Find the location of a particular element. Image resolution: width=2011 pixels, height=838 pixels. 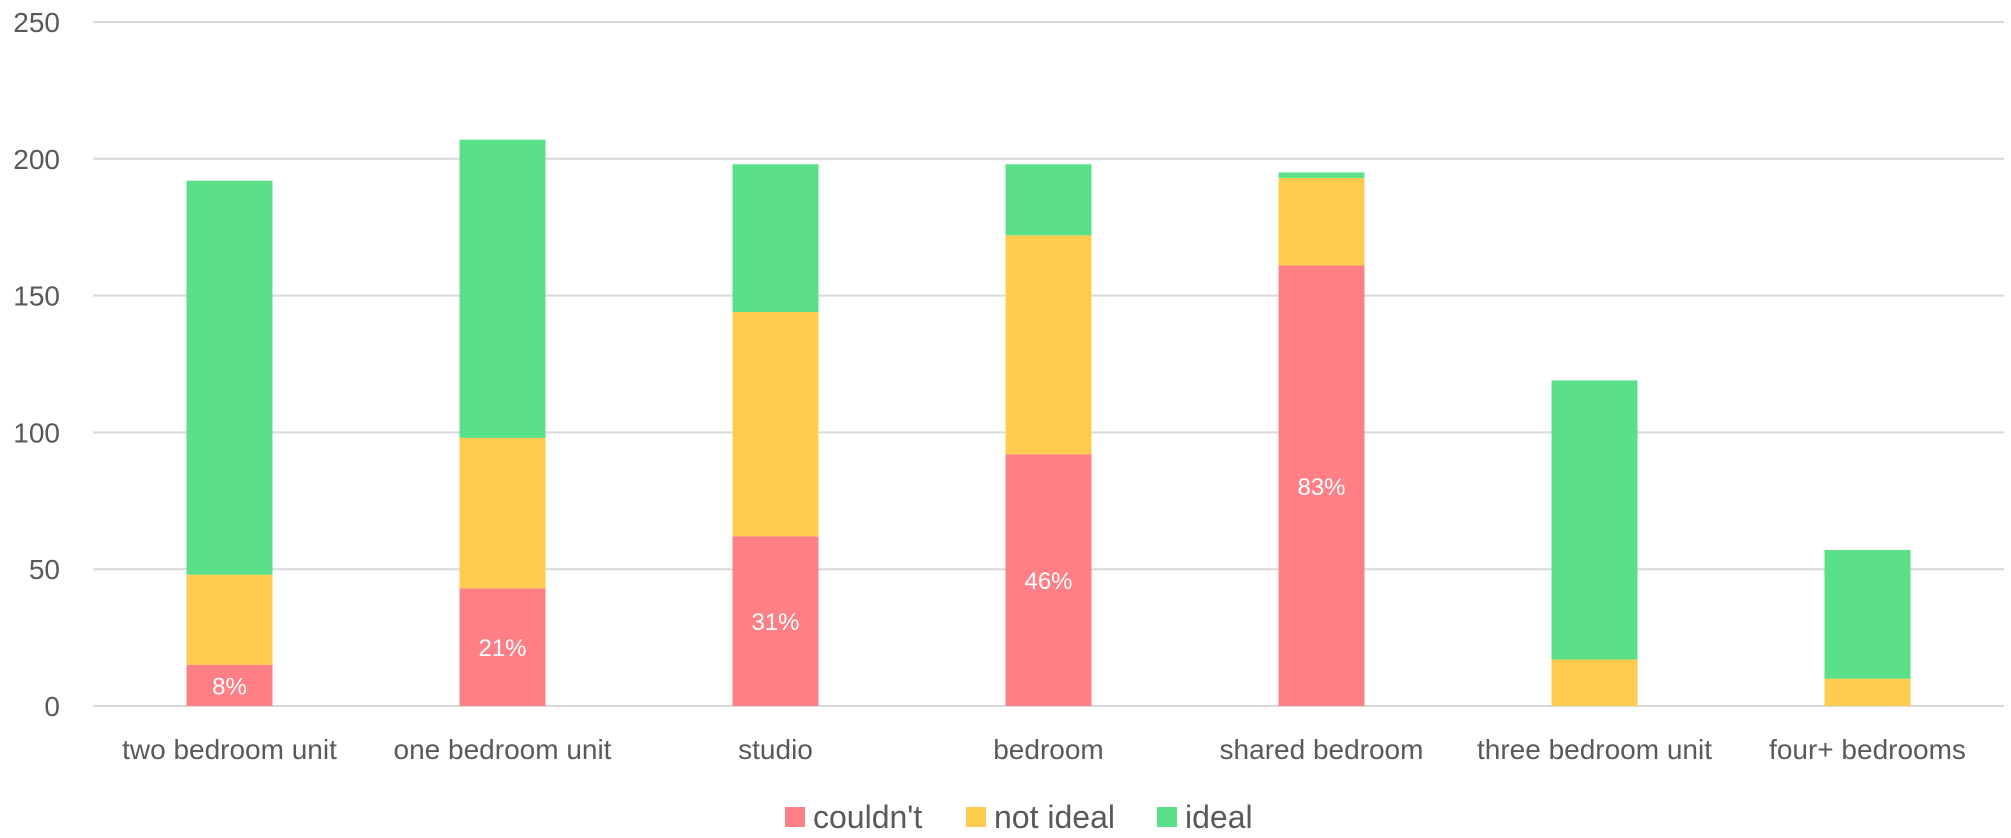

y-tick-label: 250 is located at coordinates (36, 22).